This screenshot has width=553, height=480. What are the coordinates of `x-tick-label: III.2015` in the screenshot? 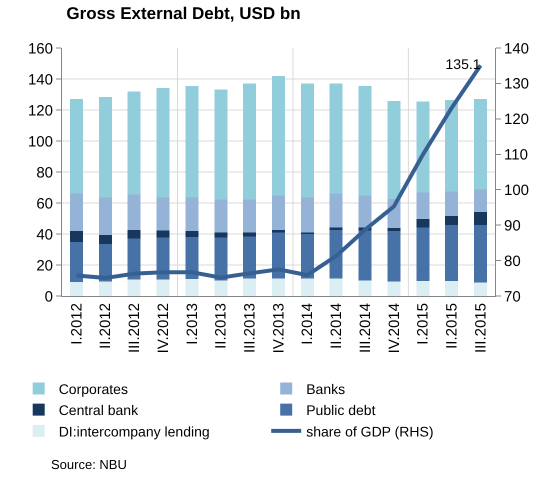 It's located at (481, 328).